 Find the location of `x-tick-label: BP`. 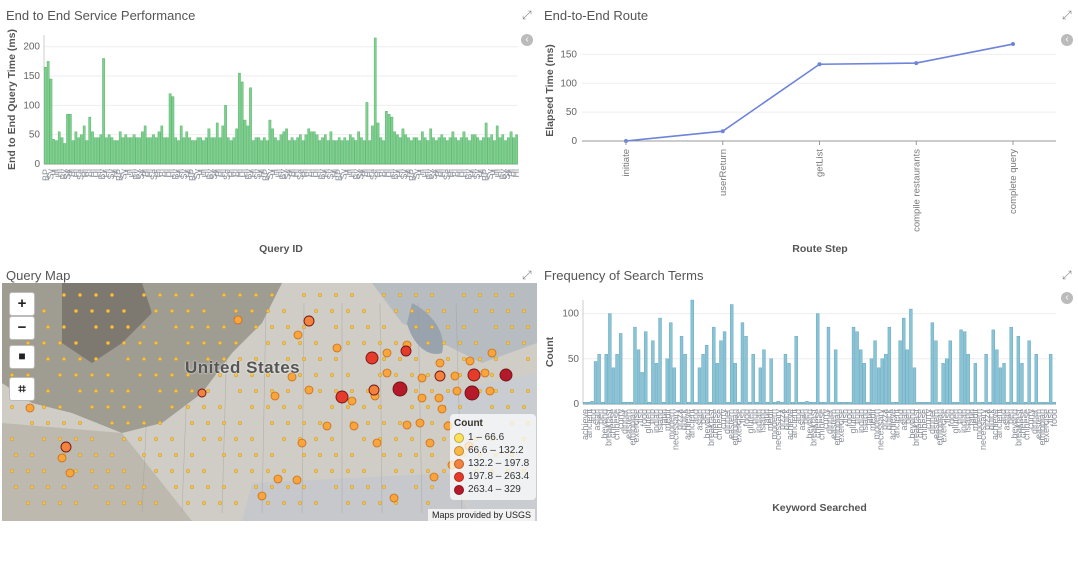

x-tick-label: BP is located at coordinates (119, 175).